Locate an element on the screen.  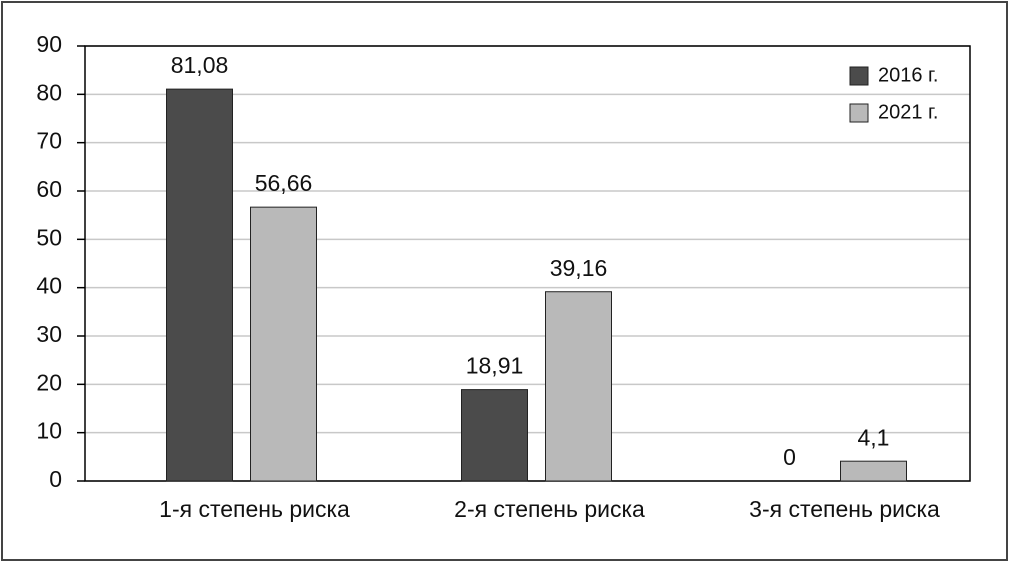
value-label: 81,08 is located at coordinates (200, 65).